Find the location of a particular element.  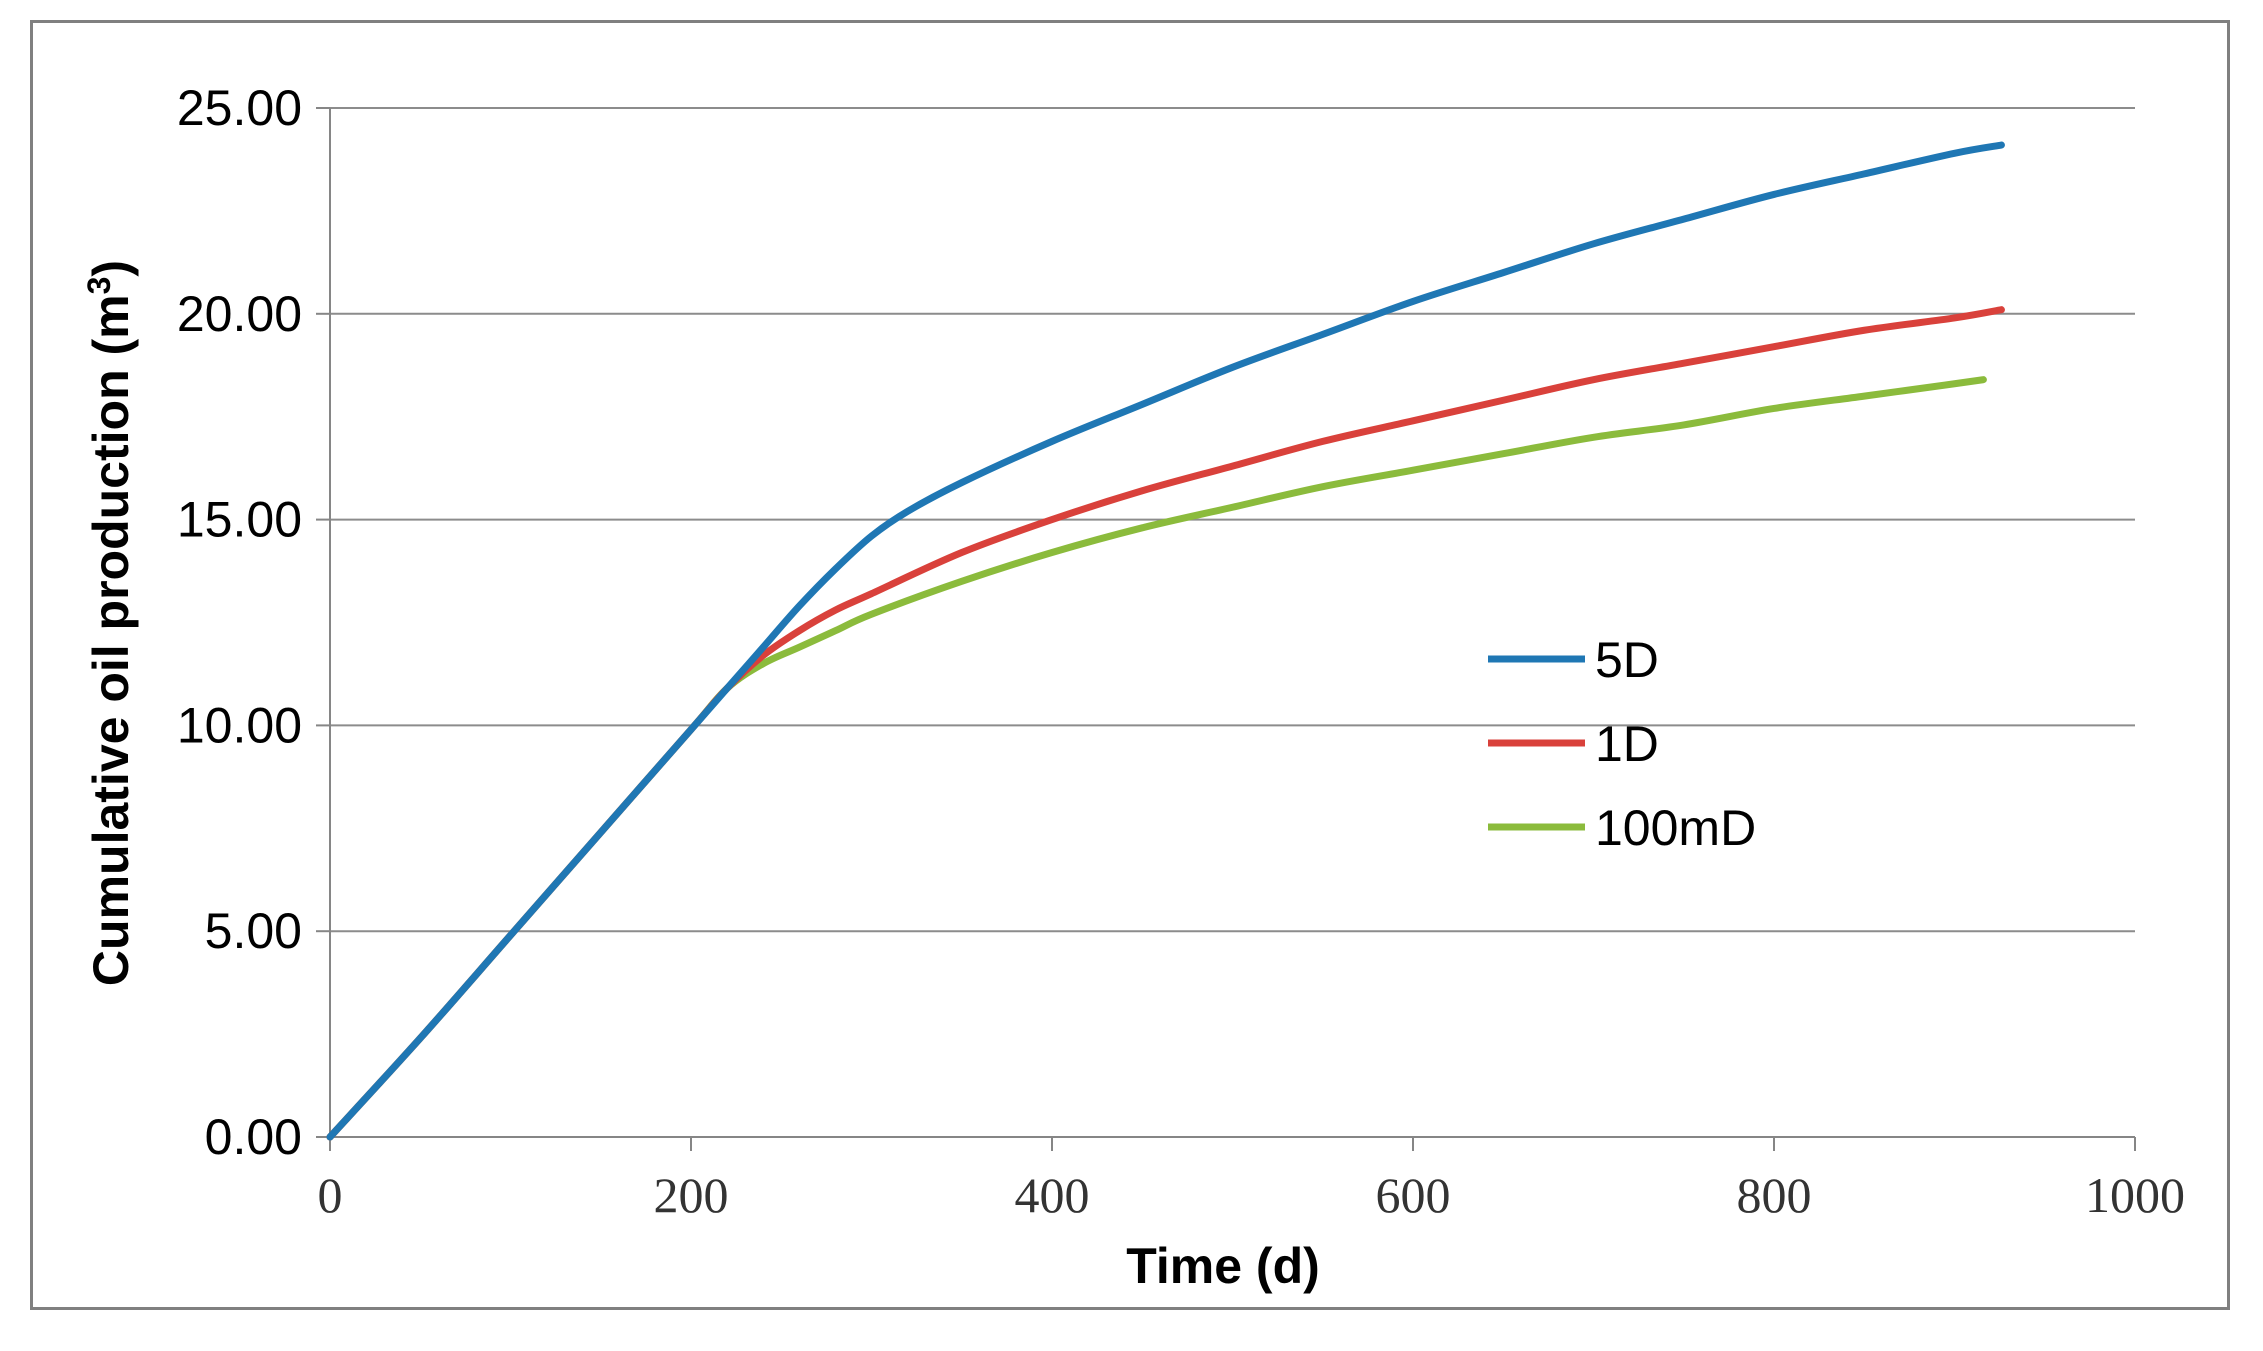

x-tick-label: 200 is located at coordinates (691, 1195).